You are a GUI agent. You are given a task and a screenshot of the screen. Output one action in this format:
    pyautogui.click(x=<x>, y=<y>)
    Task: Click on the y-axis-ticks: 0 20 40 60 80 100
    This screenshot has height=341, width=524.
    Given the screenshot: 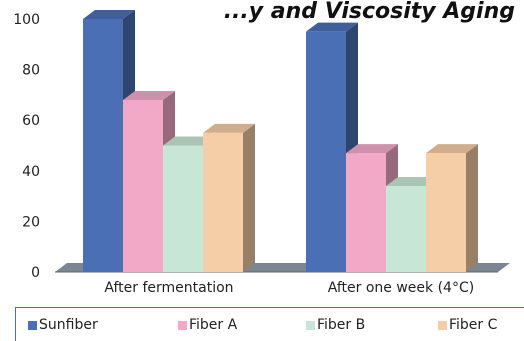 What is the action you would take?
    pyautogui.click(x=26, y=146)
    